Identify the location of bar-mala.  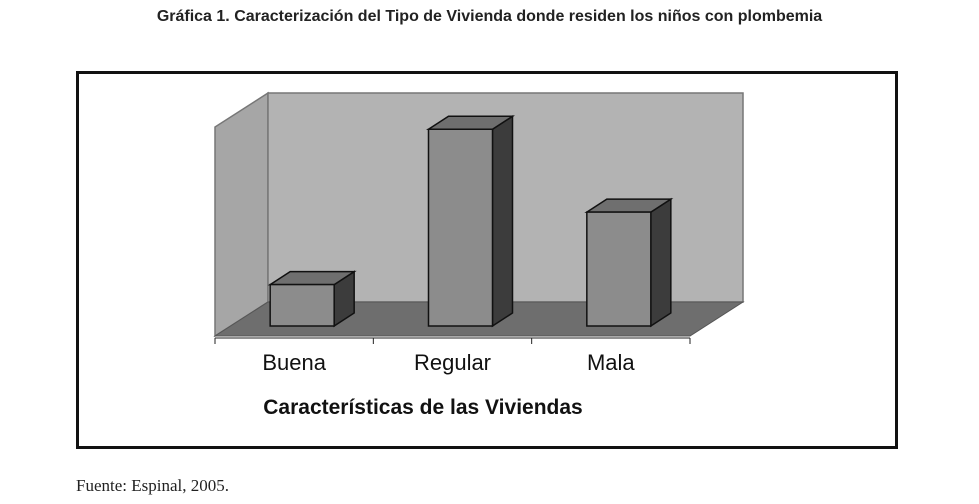
(629, 262).